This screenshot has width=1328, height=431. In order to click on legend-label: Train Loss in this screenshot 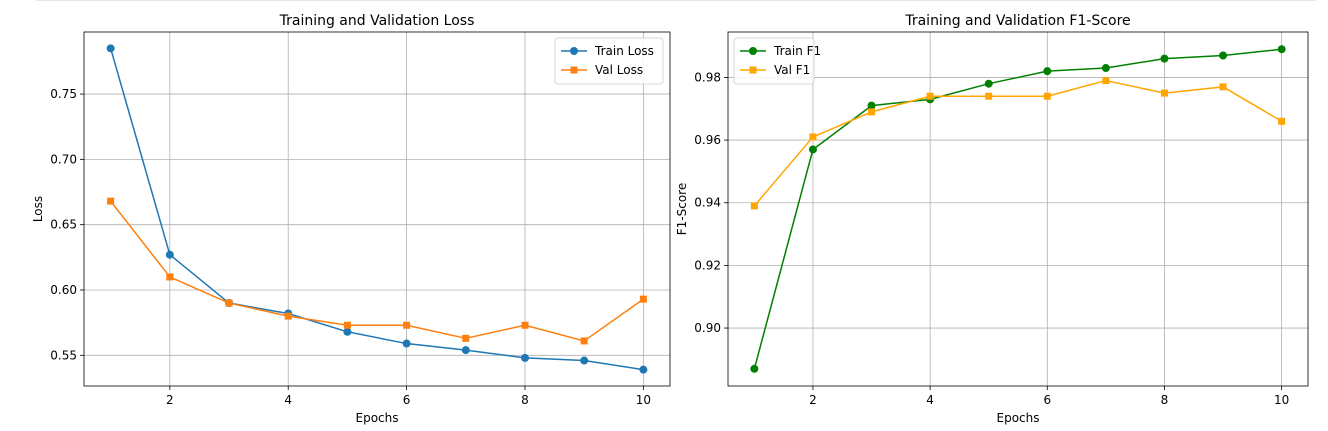, I will do `click(624, 51)`.